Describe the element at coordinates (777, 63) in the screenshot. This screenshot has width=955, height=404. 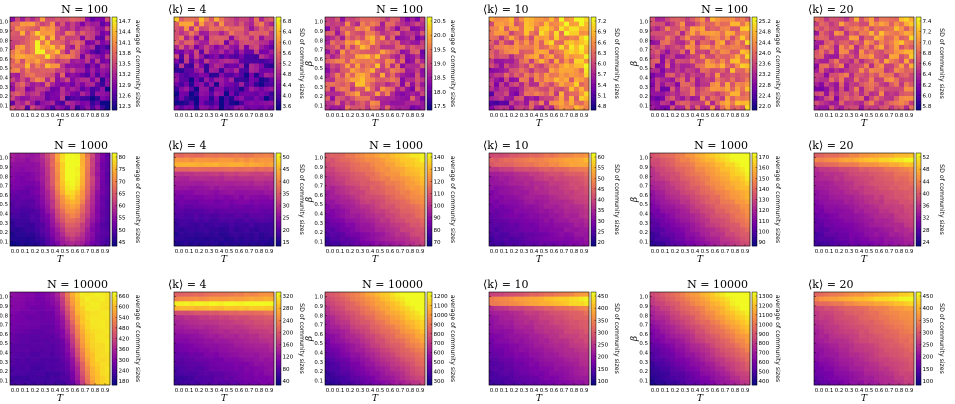
I see `colorbar-label: average of community sizes` at that location.